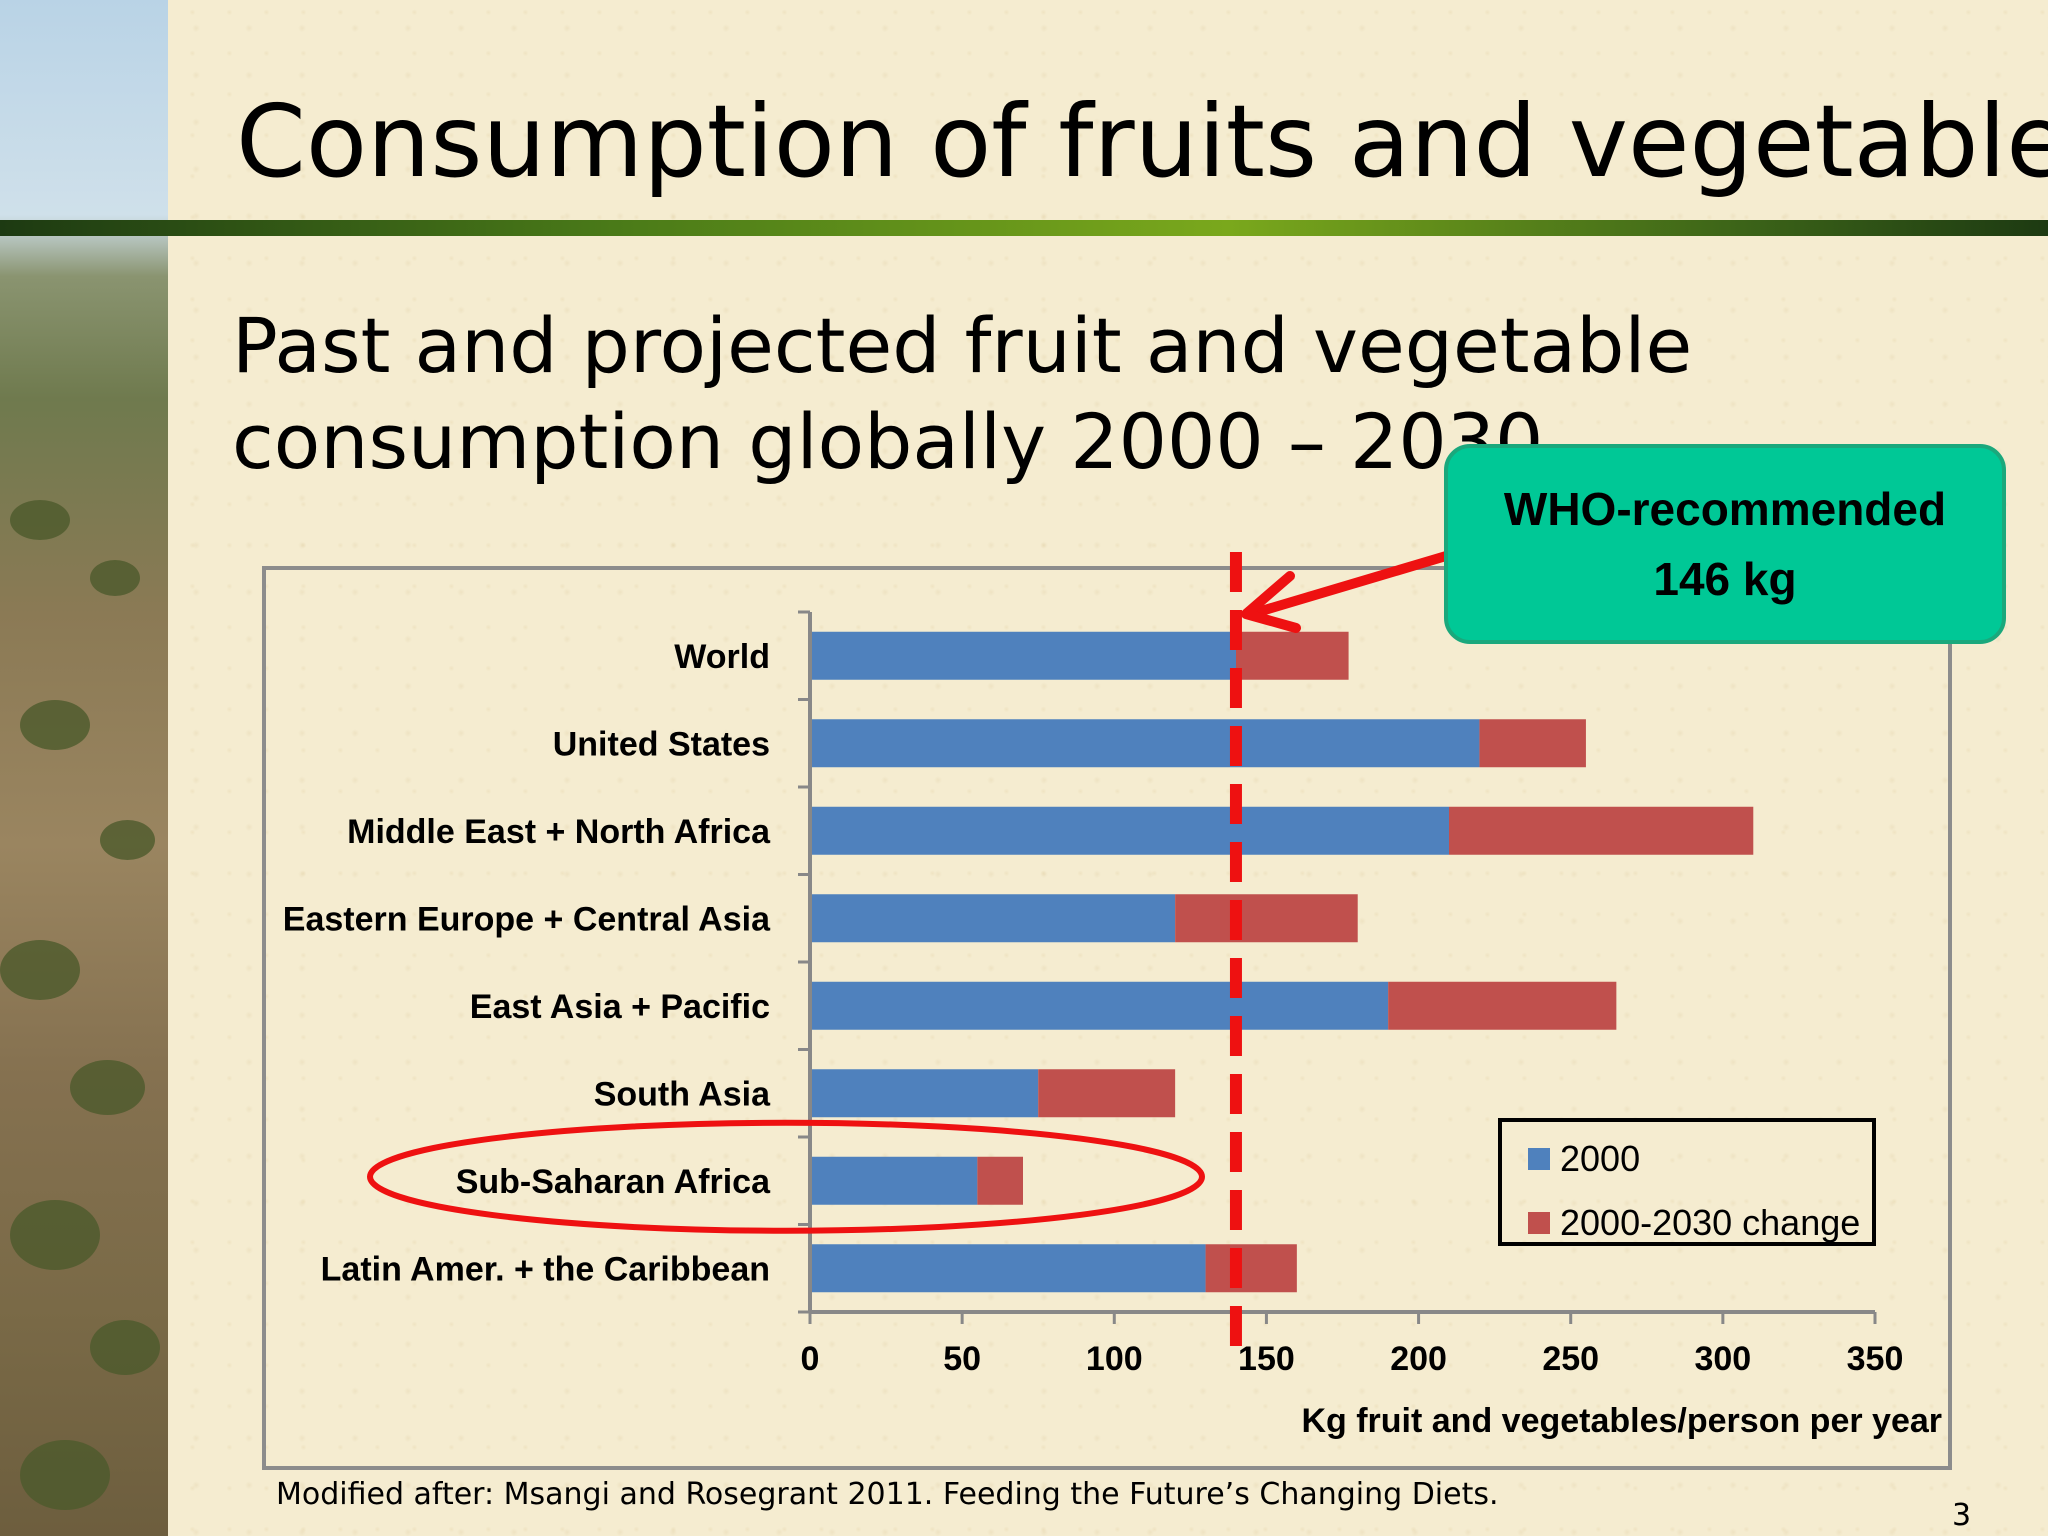 The image size is (2048, 1536). What do you see at coordinates (613, 1182) in the screenshot?
I see `category-label-6: Sub-Saharan Africa` at bounding box center [613, 1182].